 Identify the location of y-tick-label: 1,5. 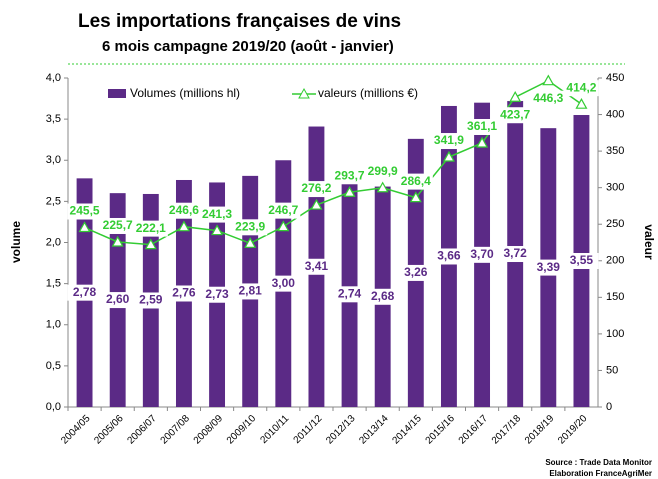
(53, 284).